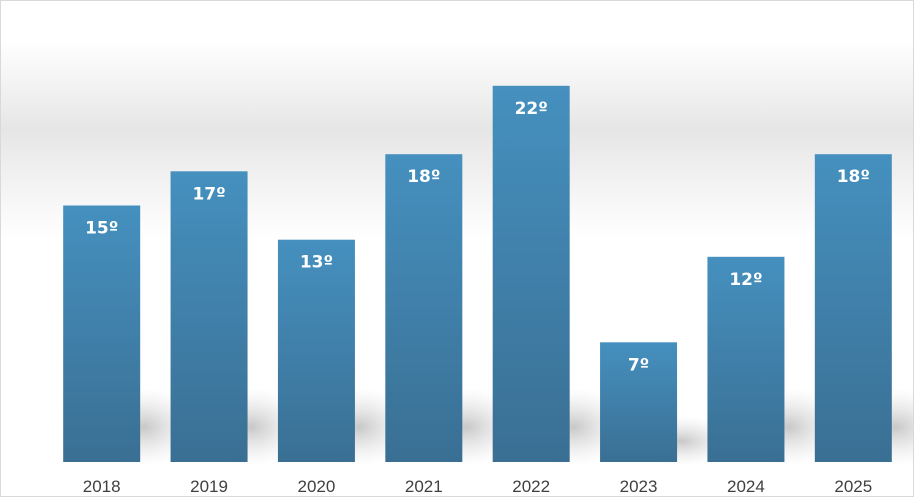 Image resolution: width=914 pixels, height=497 pixels. Describe the element at coordinates (423, 177) in the screenshot. I see `data-label-2021: 18º` at that location.